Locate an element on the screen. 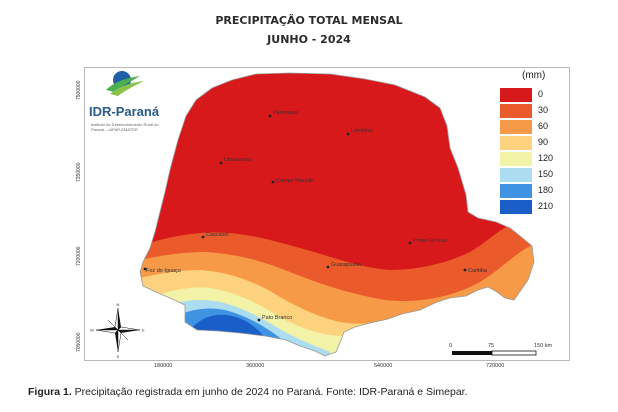 The width and height of the screenshot is (618, 412). legend-item: 60 is located at coordinates (532, 127).